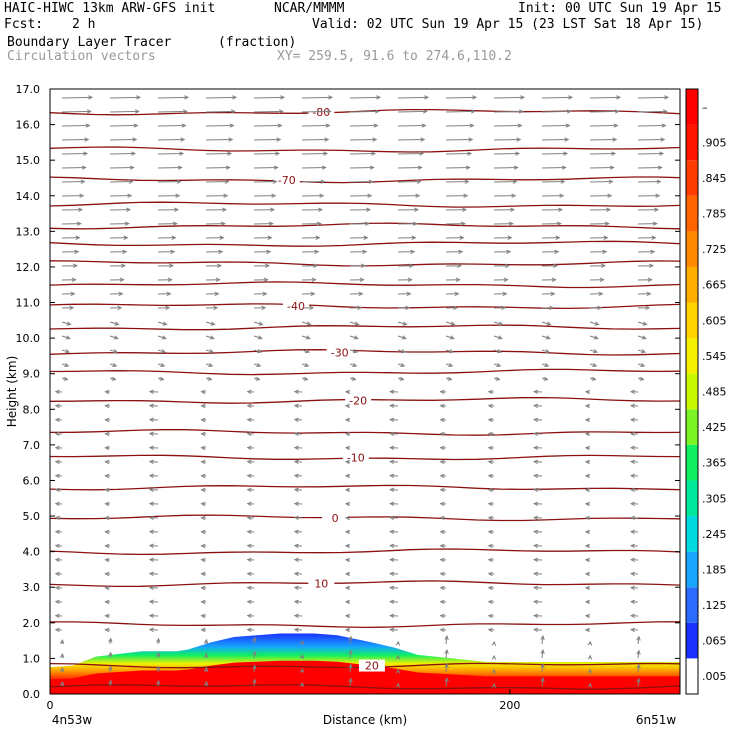 The height and width of the screenshot is (740, 740). What do you see at coordinates (32, 445) in the screenshot?
I see `y-tick-label: 7.0` at bounding box center [32, 445].